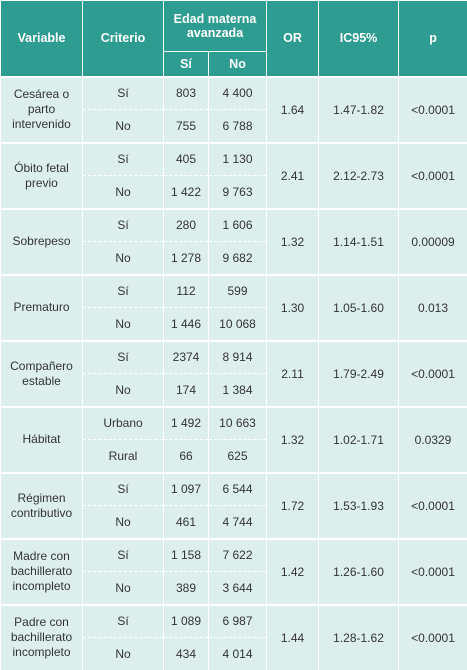 The width and height of the screenshot is (467, 670). What do you see at coordinates (123, 39) in the screenshot?
I see `header-cell: Criterio` at bounding box center [123, 39].